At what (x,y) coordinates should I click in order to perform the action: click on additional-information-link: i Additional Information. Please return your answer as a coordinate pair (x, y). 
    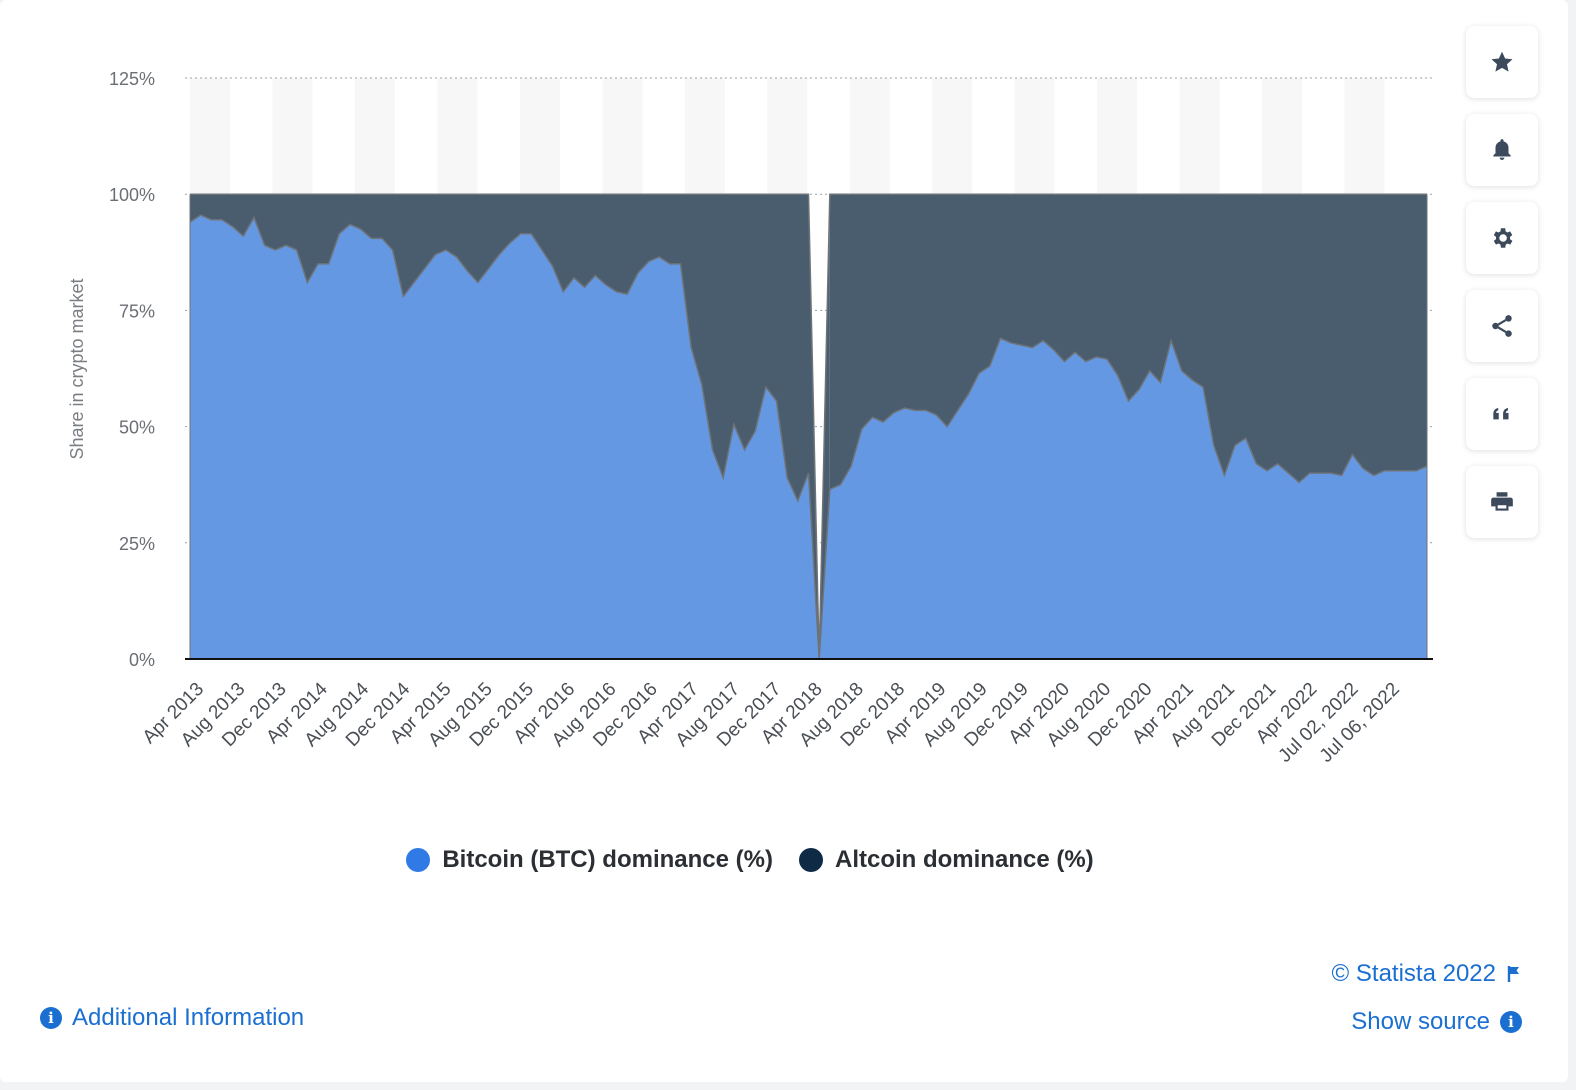
    Looking at the image, I should click on (172, 1018).